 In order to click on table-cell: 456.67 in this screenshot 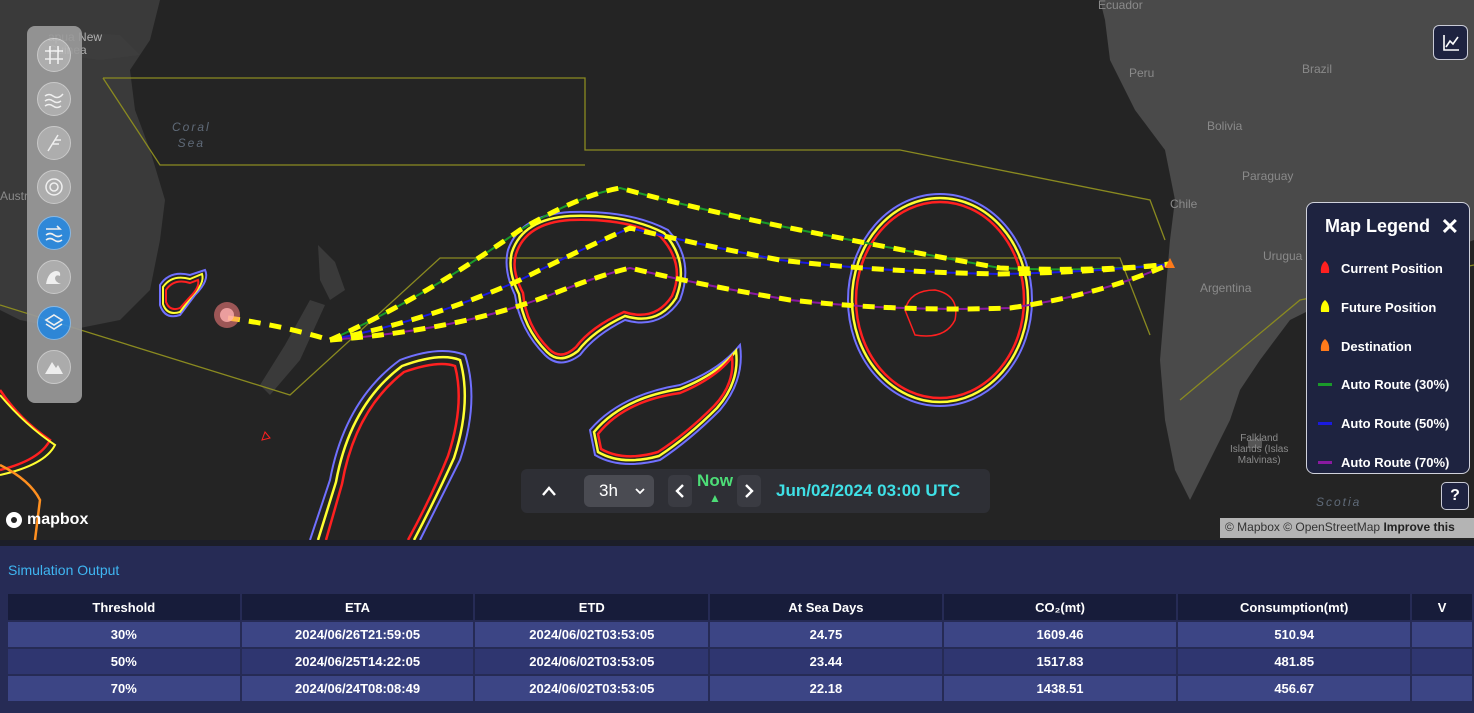, I will do `click(1294, 688)`.